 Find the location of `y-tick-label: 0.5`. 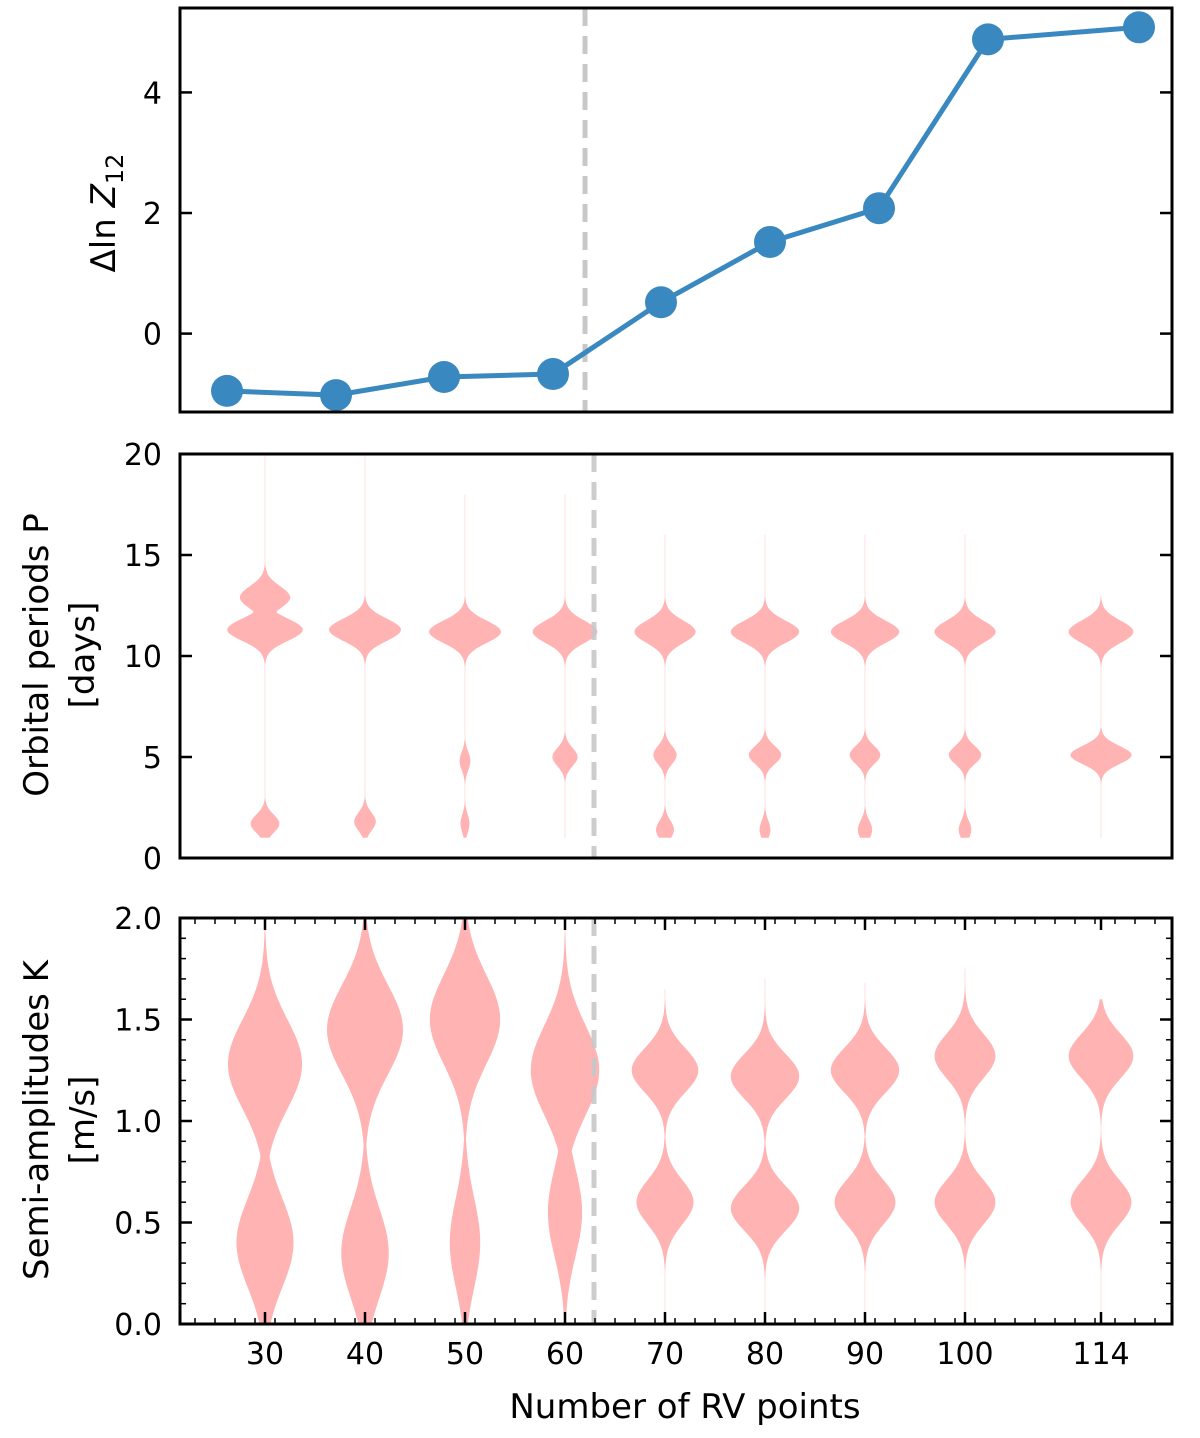

y-tick-label: 0.5 is located at coordinates (138, 1224).